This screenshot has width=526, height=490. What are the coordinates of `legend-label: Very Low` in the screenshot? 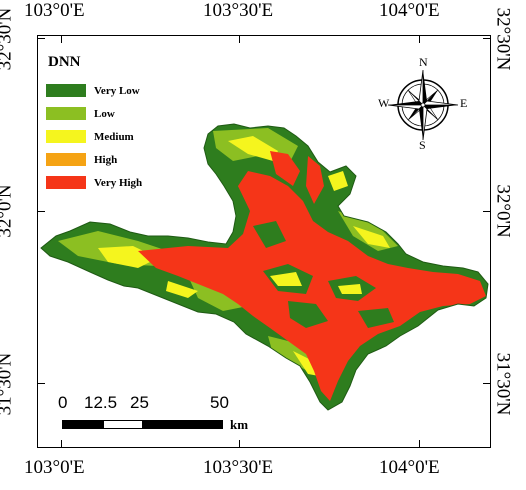 It's located at (117, 90).